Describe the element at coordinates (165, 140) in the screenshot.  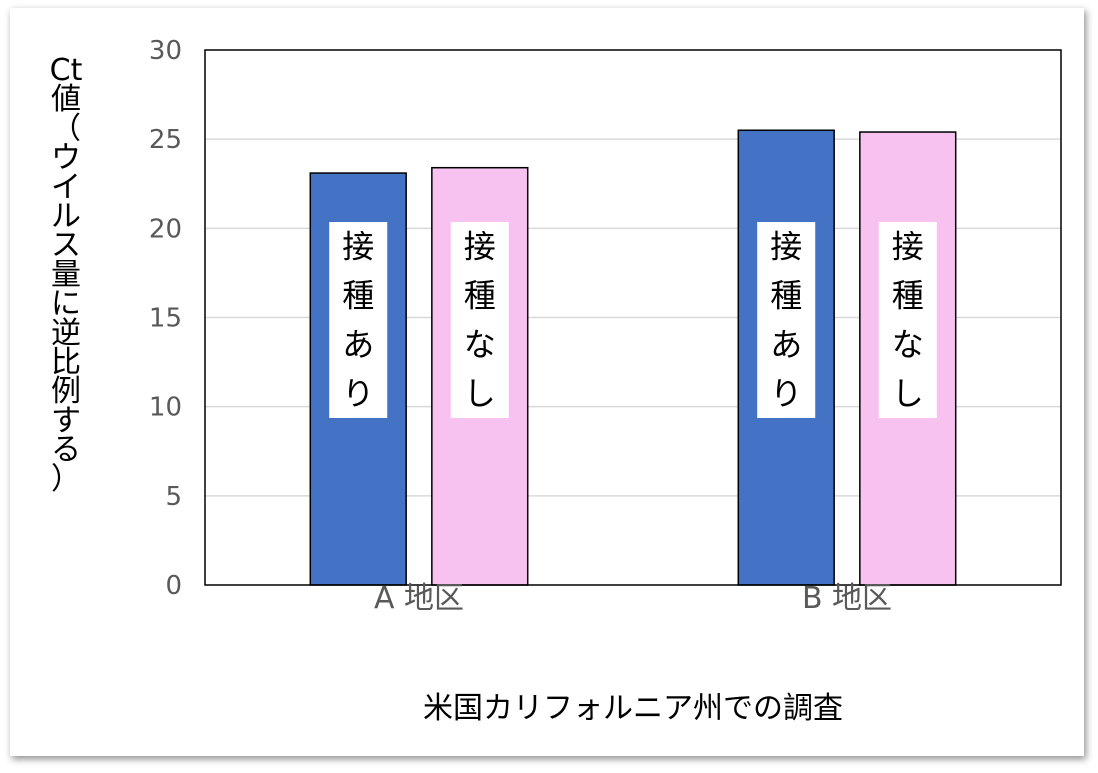
I see `y-tick-label: 25` at that location.